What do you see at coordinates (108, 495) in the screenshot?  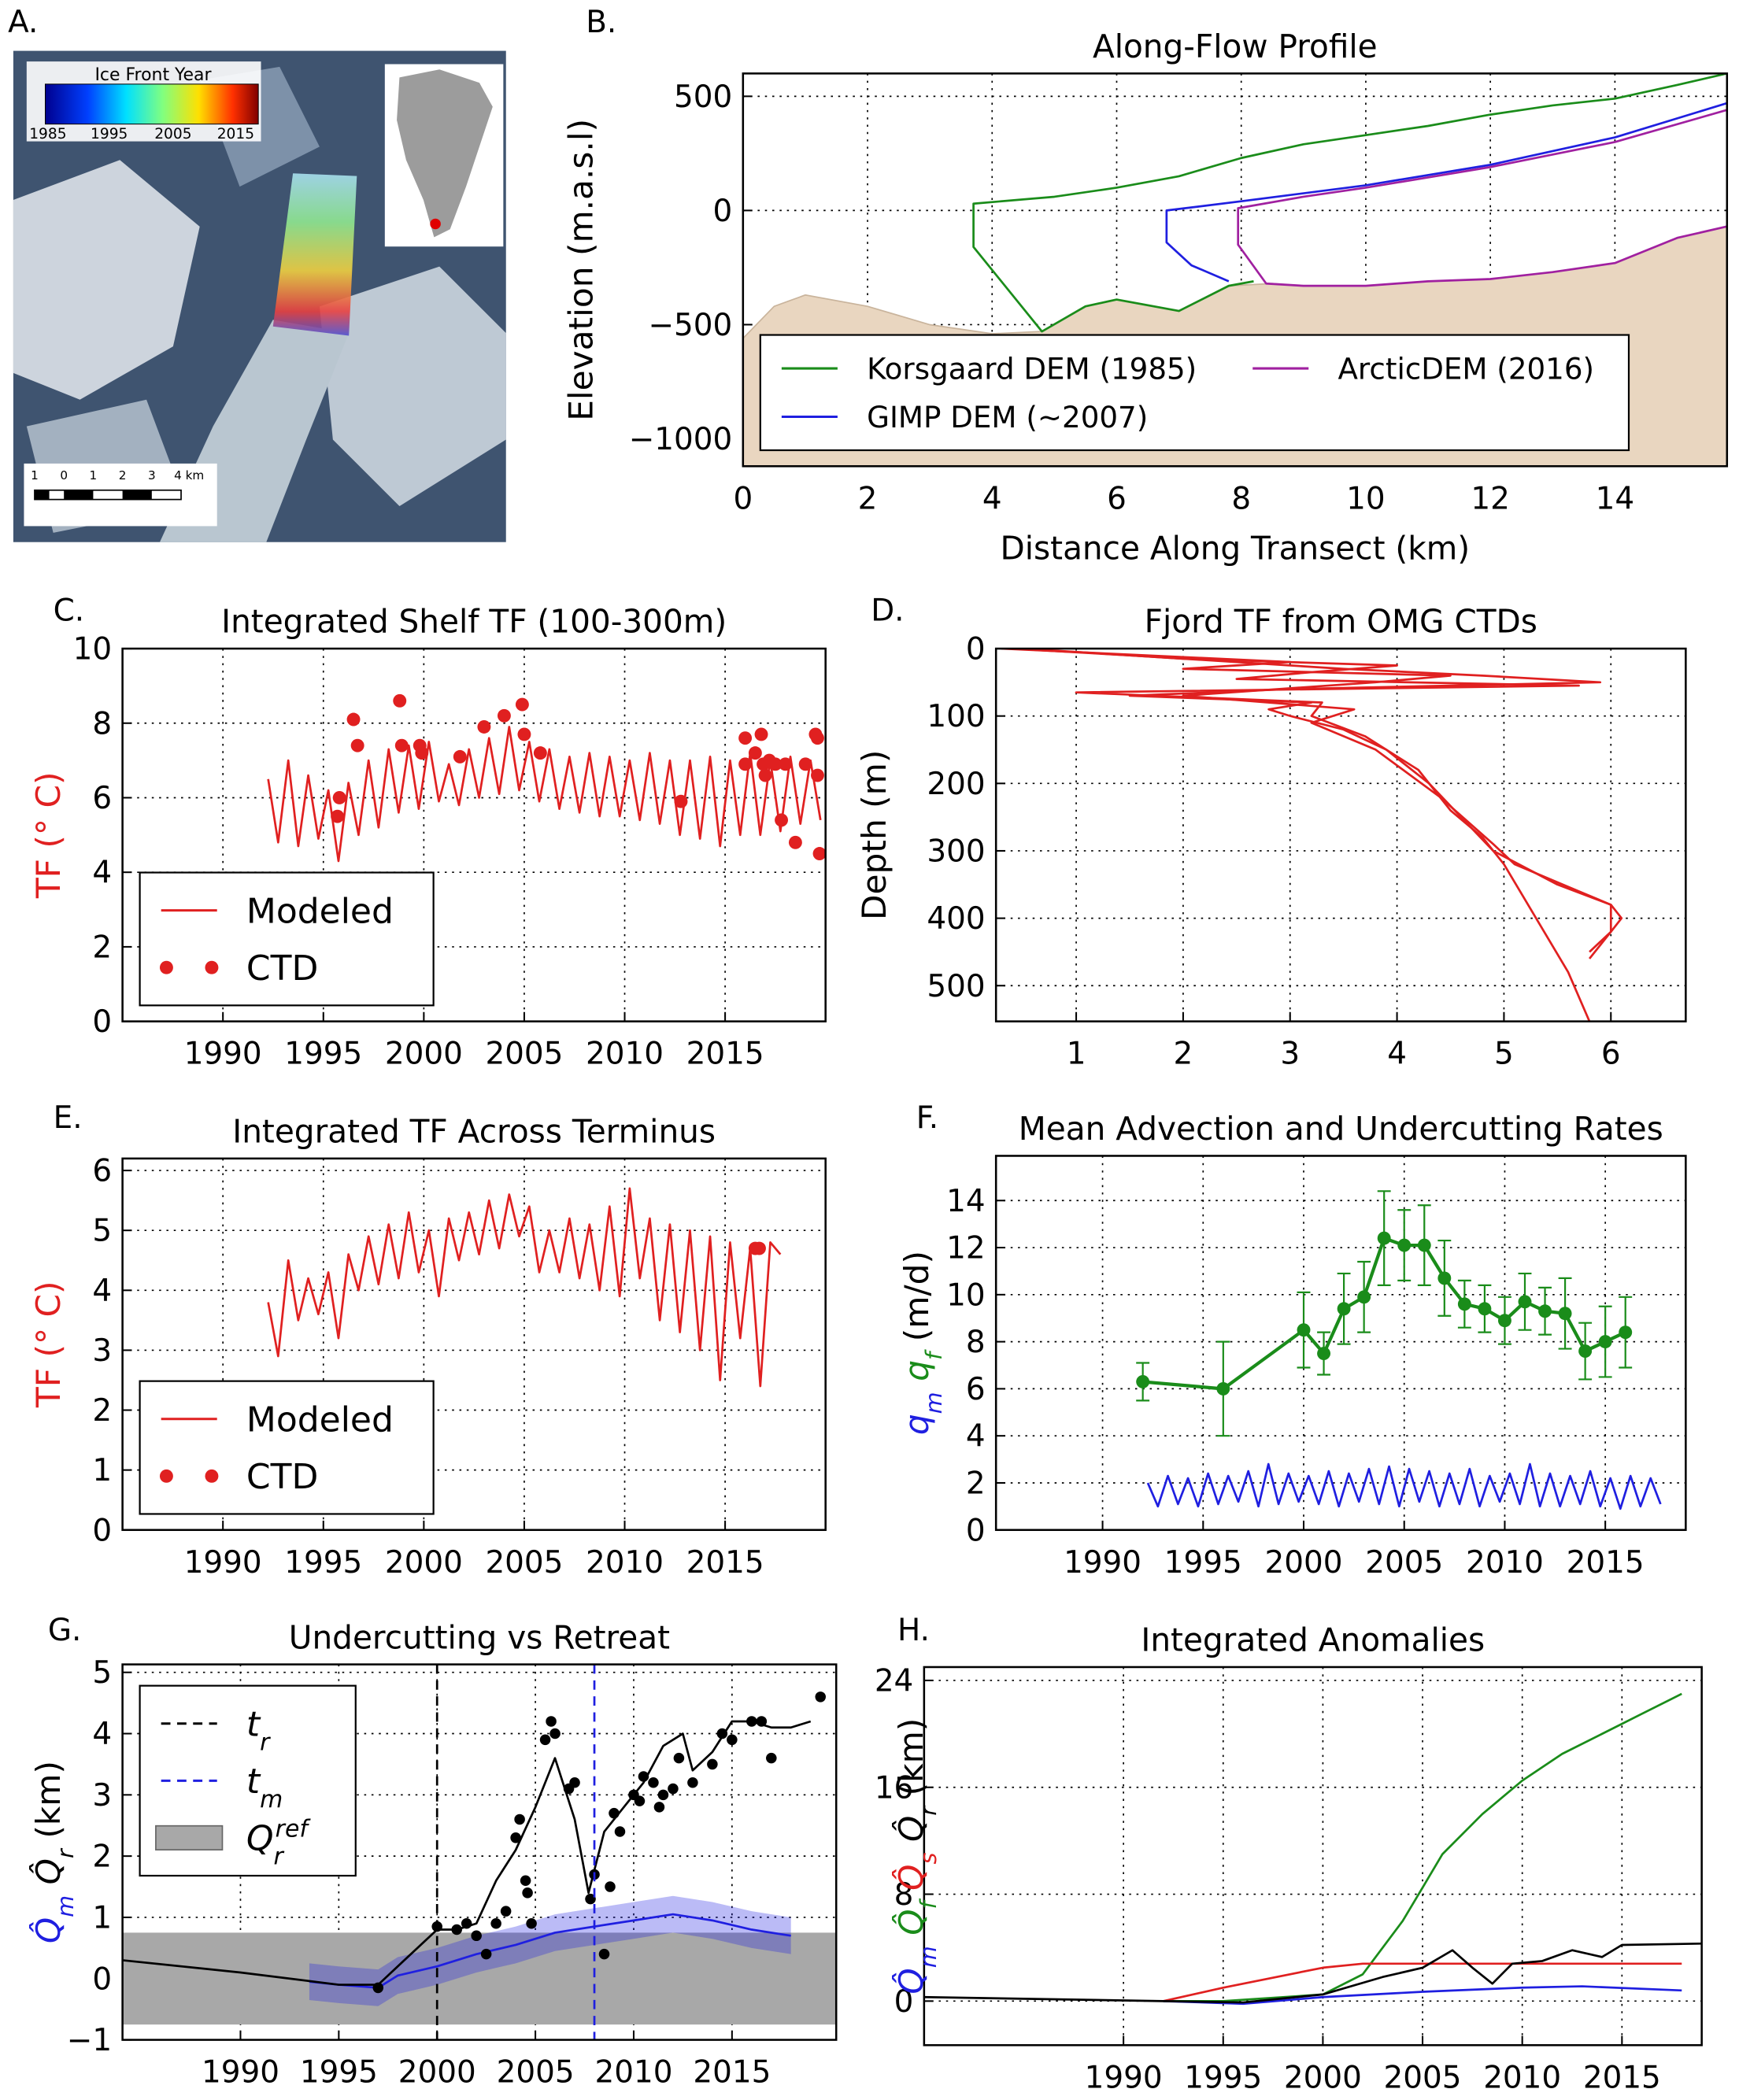 I see `scalebar` at bounding box center [108, 495].